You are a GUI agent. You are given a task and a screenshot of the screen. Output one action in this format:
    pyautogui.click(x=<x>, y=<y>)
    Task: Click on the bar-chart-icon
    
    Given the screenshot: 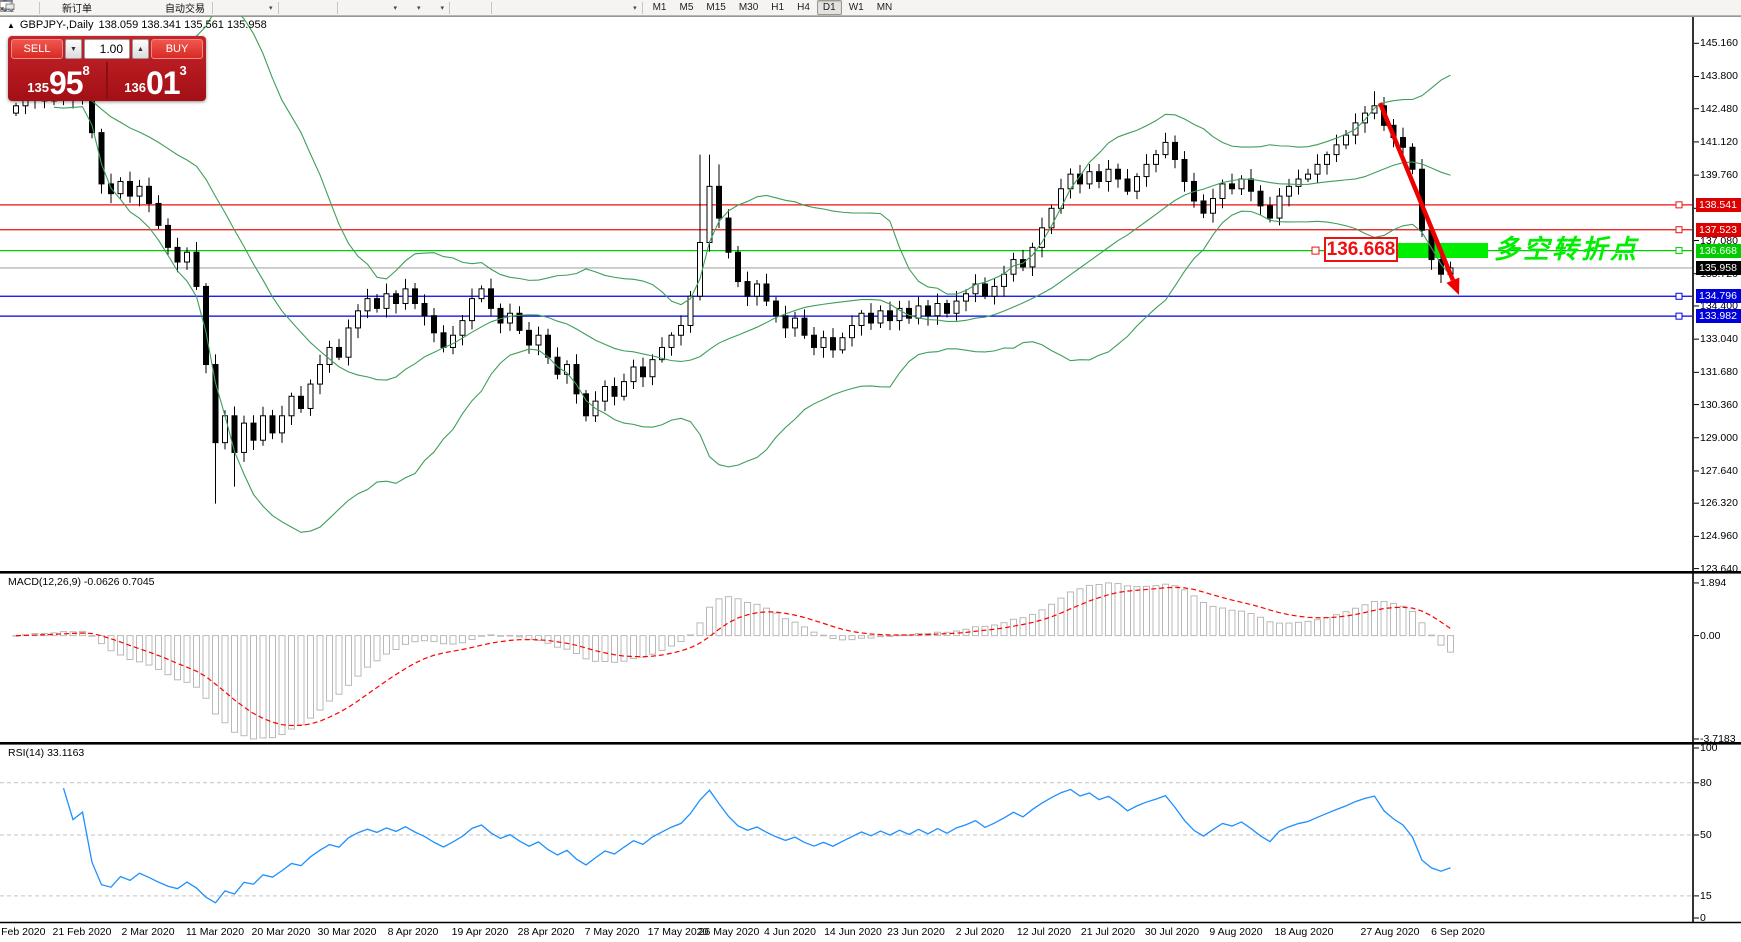 What is the action you would take?
    pyautogui.click(x=117, y=8)
    